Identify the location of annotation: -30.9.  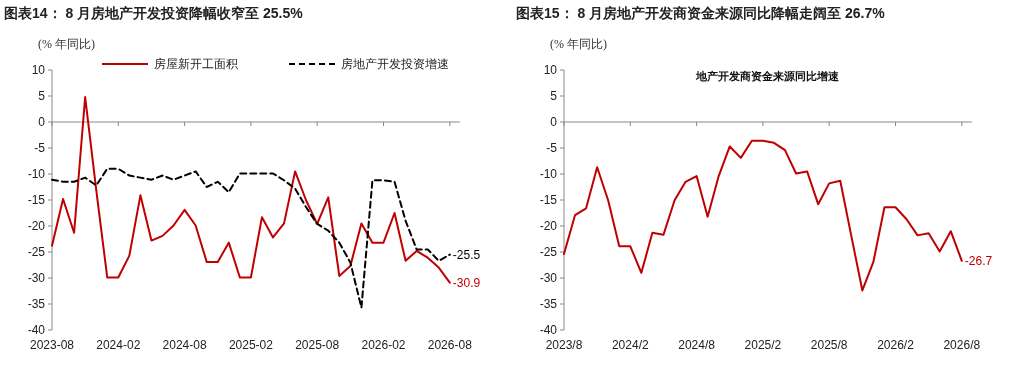
(466, 282).